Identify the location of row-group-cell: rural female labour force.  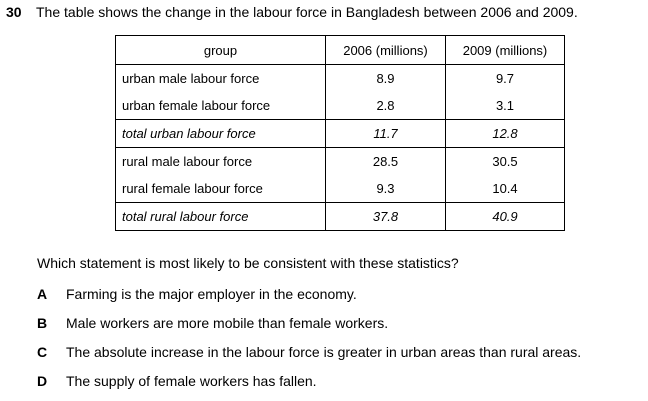
(220, 189).